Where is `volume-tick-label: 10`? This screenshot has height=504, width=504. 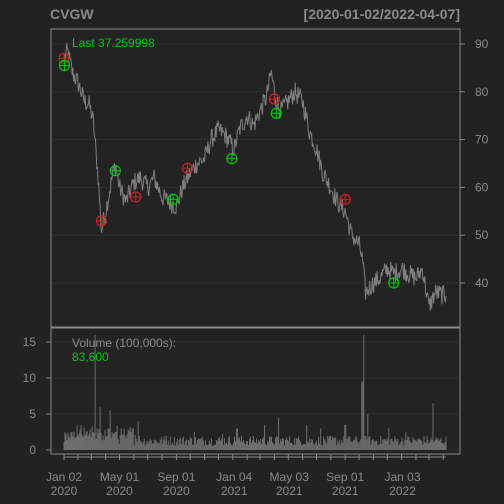
volume-tick-label: 10 is located at coordinates (30, 378).